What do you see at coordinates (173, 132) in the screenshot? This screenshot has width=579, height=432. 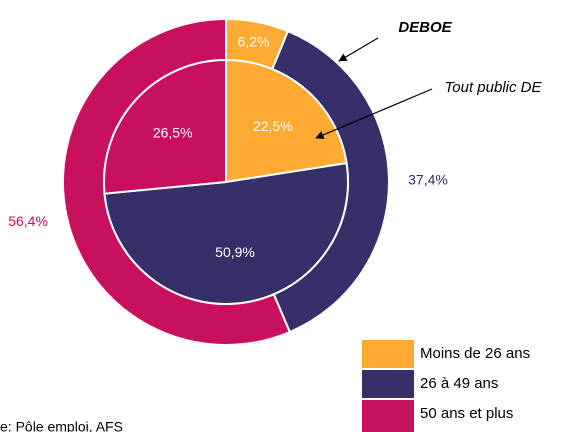 I see `data-label: 26,5%` at bounding box center [173, 132].